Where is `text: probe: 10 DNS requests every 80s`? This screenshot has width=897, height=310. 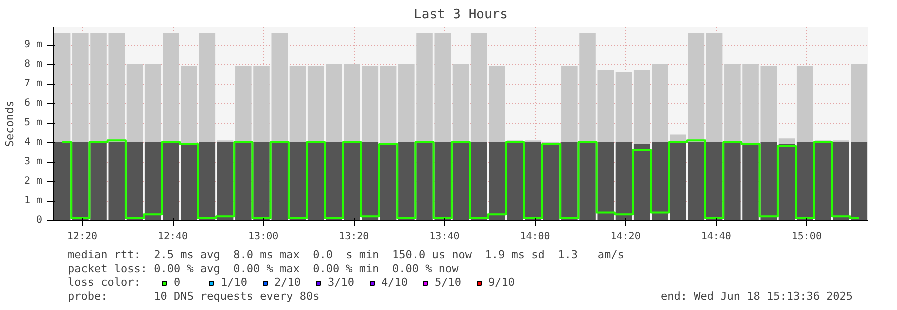
text: probe: 10 DNS requests every 80s is located at coordinates (194, 296).